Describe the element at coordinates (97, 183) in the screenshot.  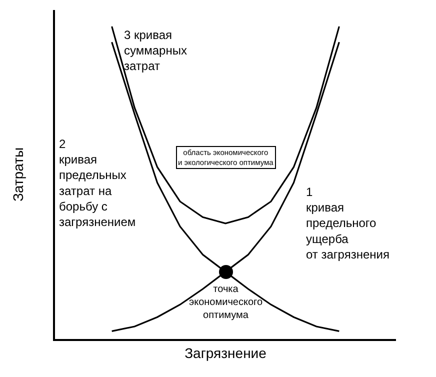
I see `series-label: 2 кривая предельных затрат на борьбу с загрязнением` at that location.